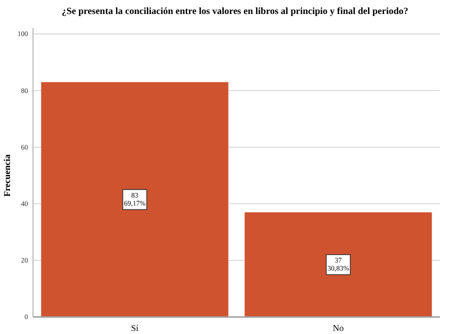 Image resolution: width=450 pixels, height=334 pixels. Describe the element at coordinates (134, 328) in the screenshot. I see `x-tick-label: Sí` at that location.